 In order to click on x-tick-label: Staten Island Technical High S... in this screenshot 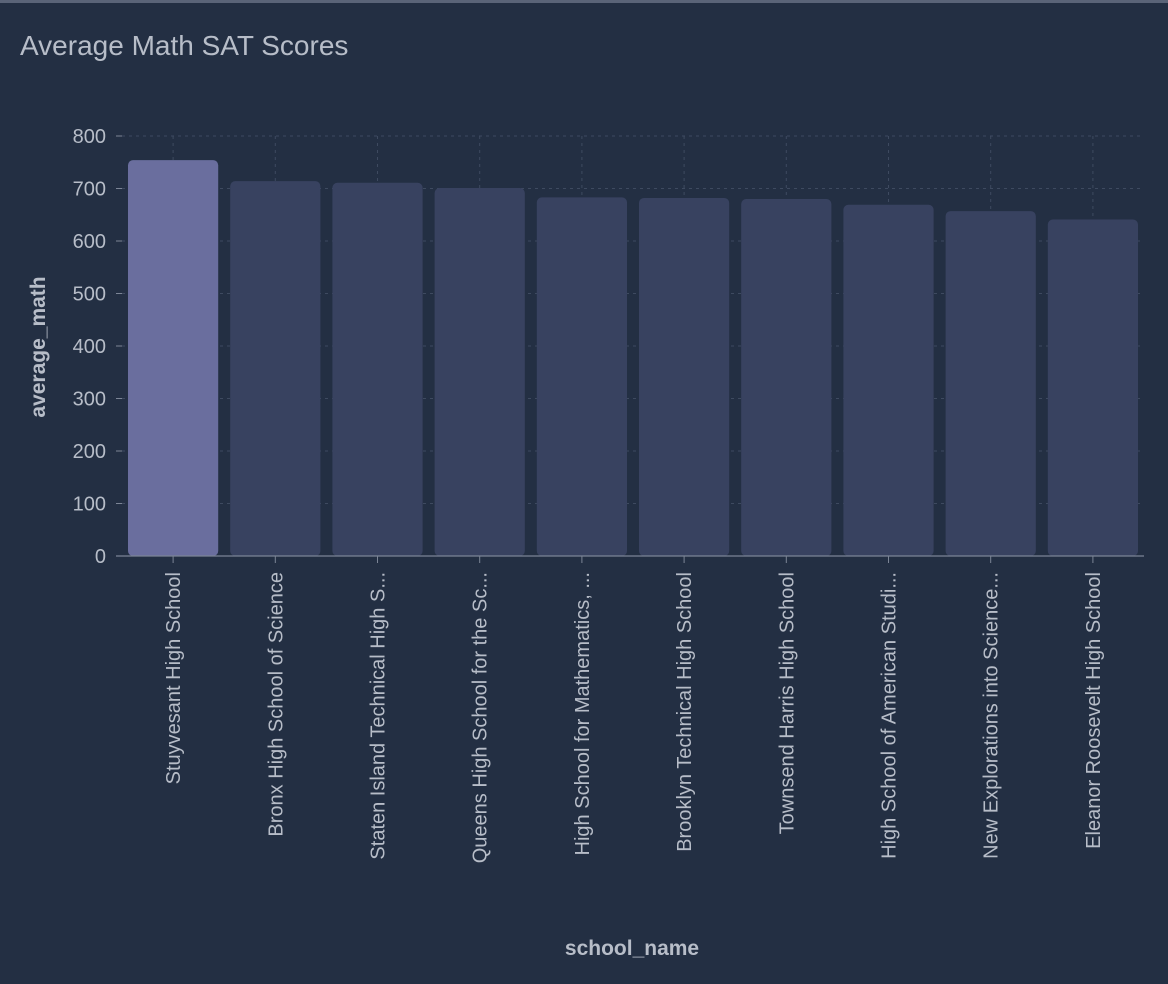, I will do `click(379, 716)`.